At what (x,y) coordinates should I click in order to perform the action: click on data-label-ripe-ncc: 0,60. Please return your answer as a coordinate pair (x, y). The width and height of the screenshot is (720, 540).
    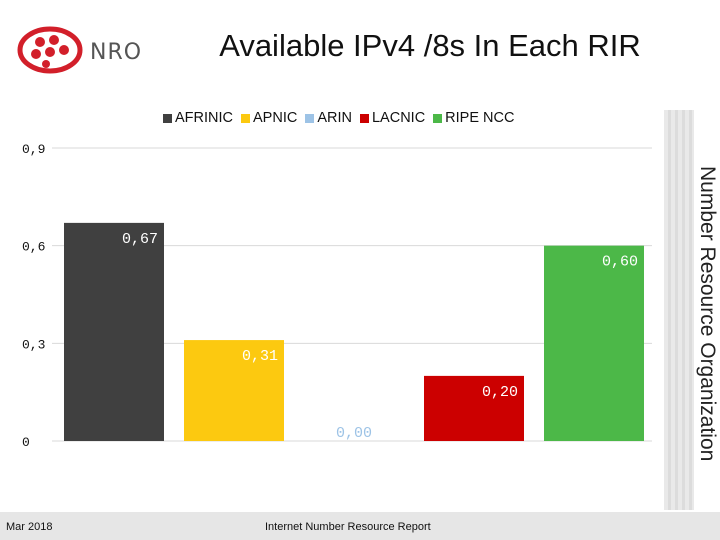
    Looking at the image, I should click on (620, 262).